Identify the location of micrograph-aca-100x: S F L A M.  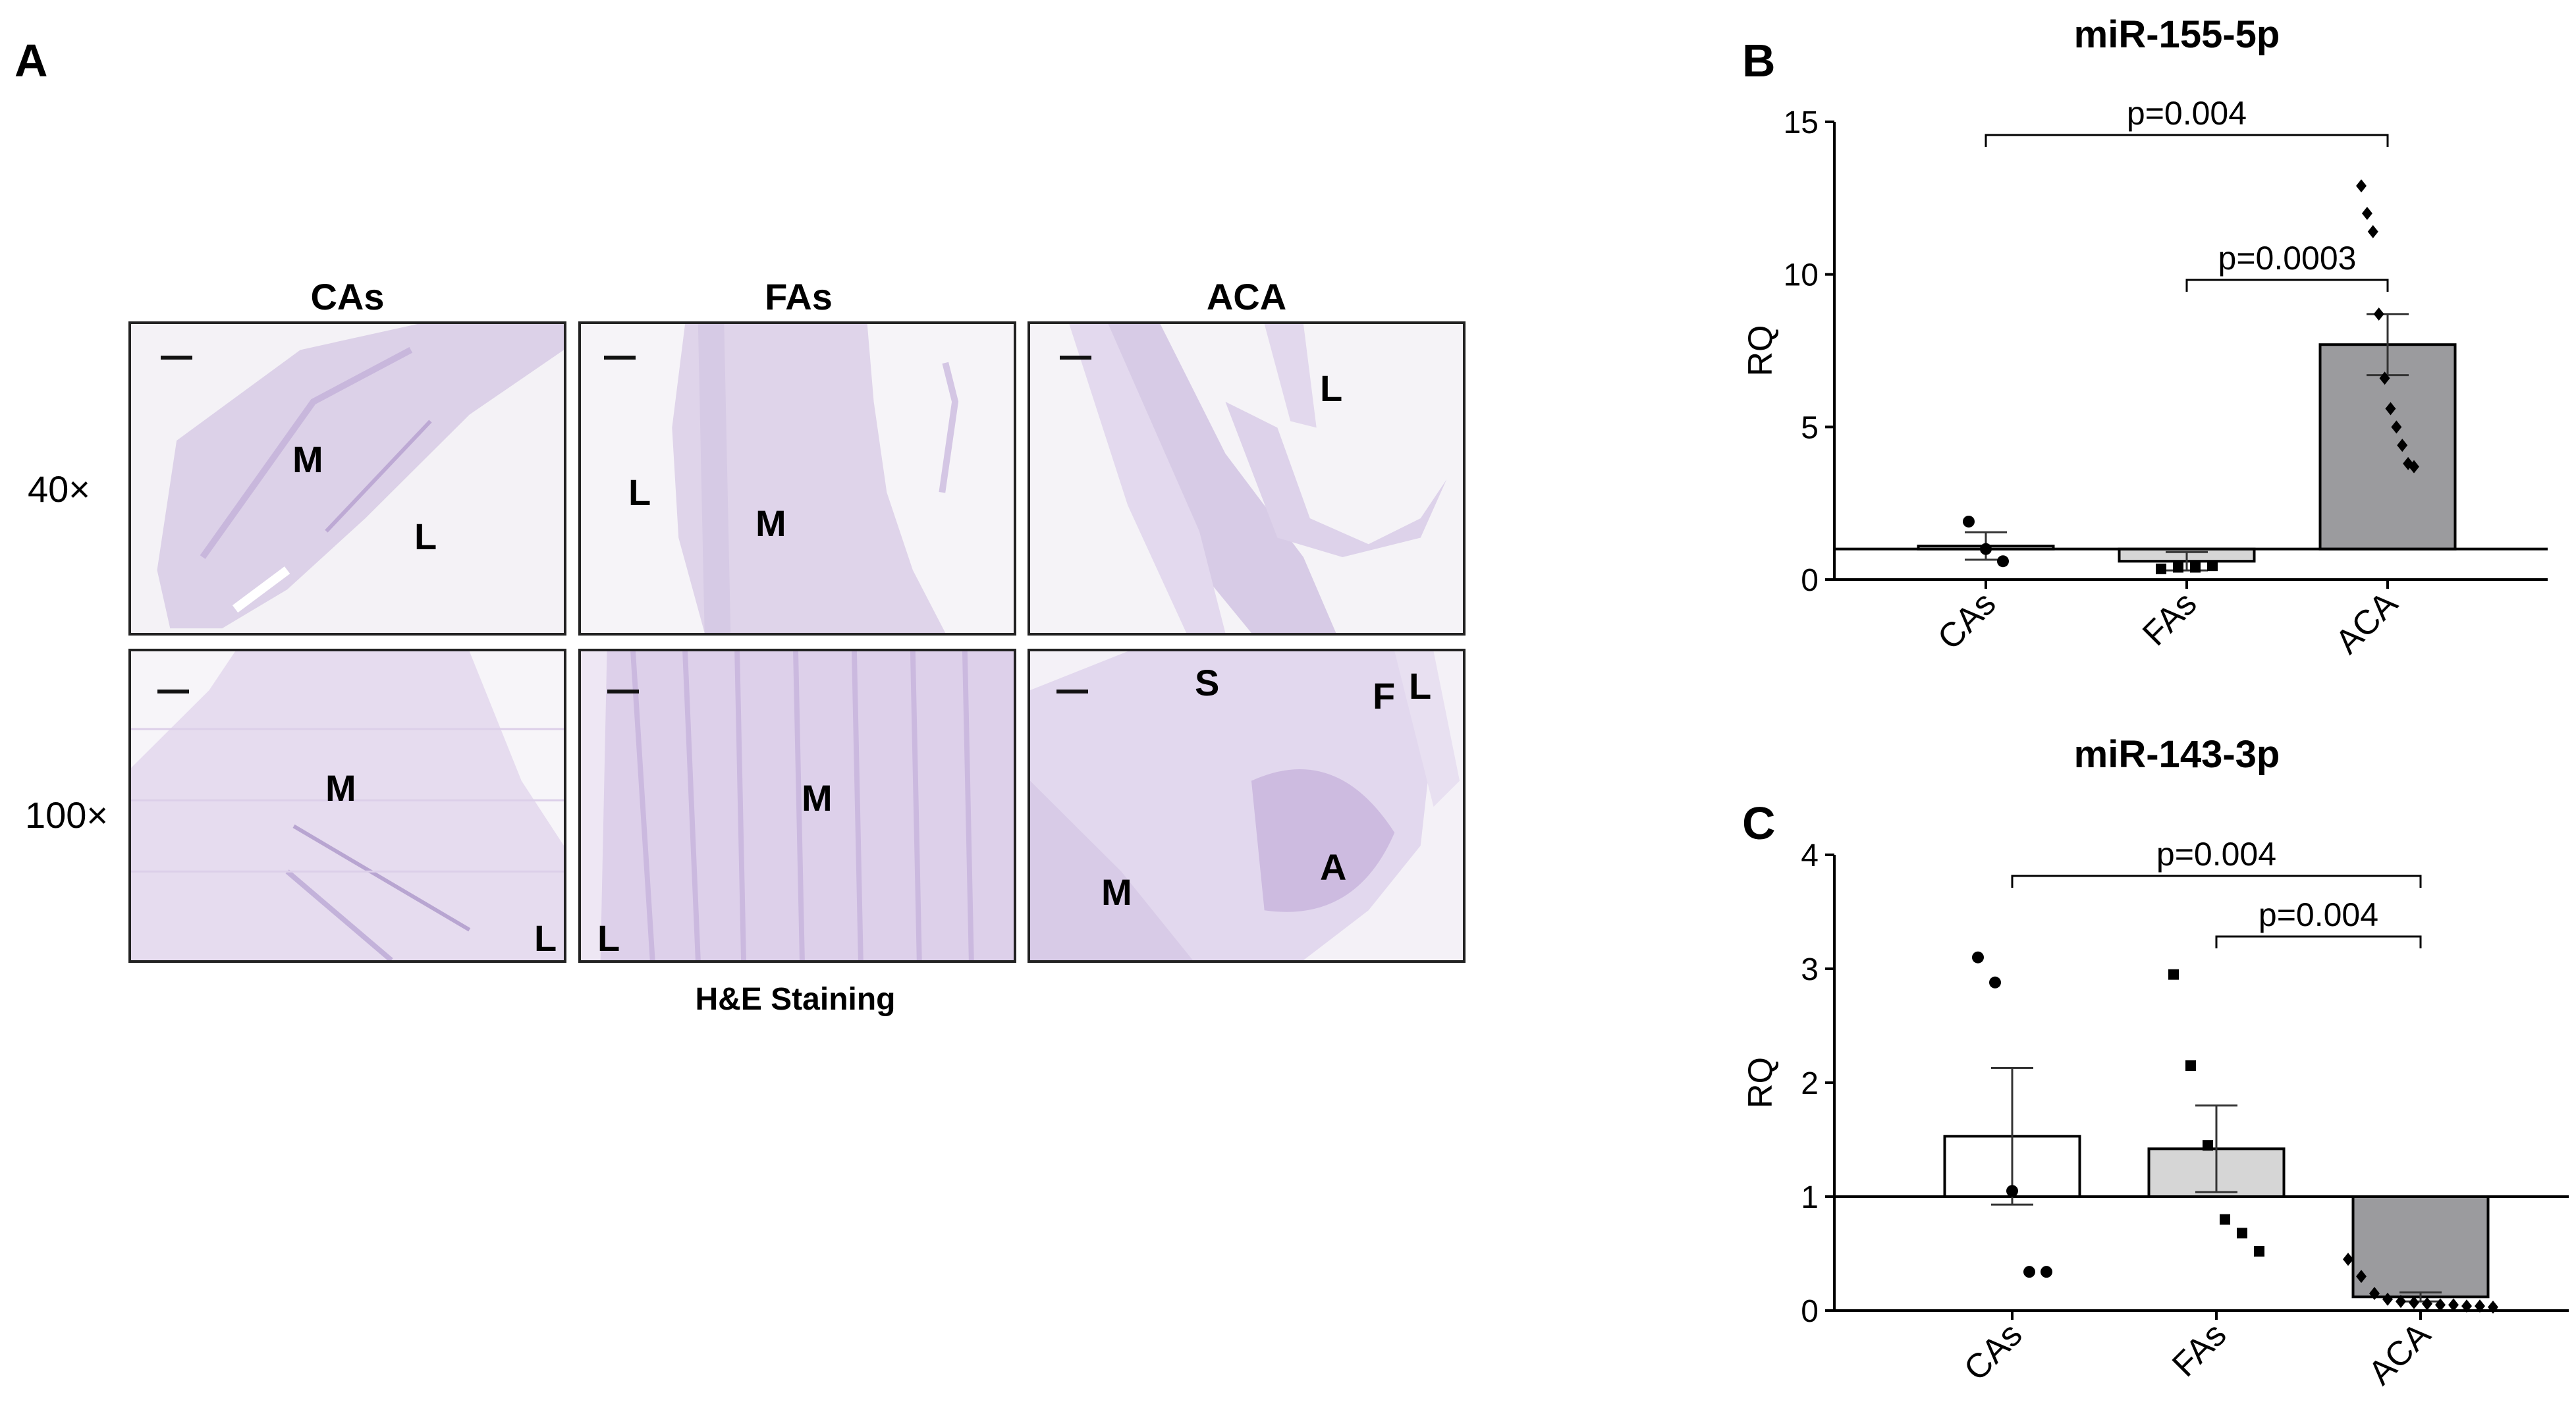
(1247, 806).